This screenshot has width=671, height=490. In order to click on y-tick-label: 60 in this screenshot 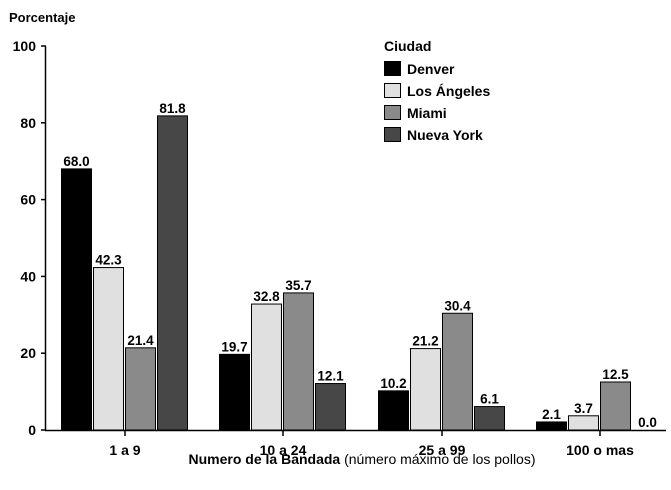, I will do `click(28, 200)`.